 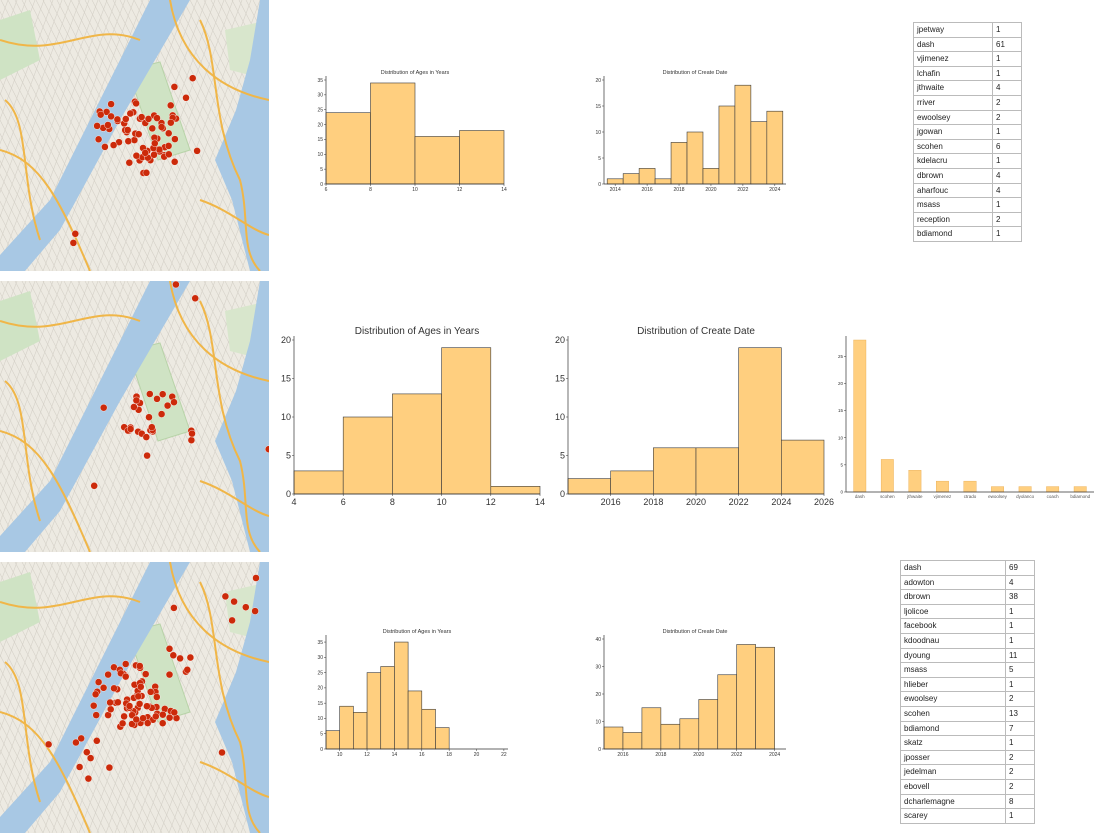 I want to click on table-row: jposser 2, so click(x=967, y=757).